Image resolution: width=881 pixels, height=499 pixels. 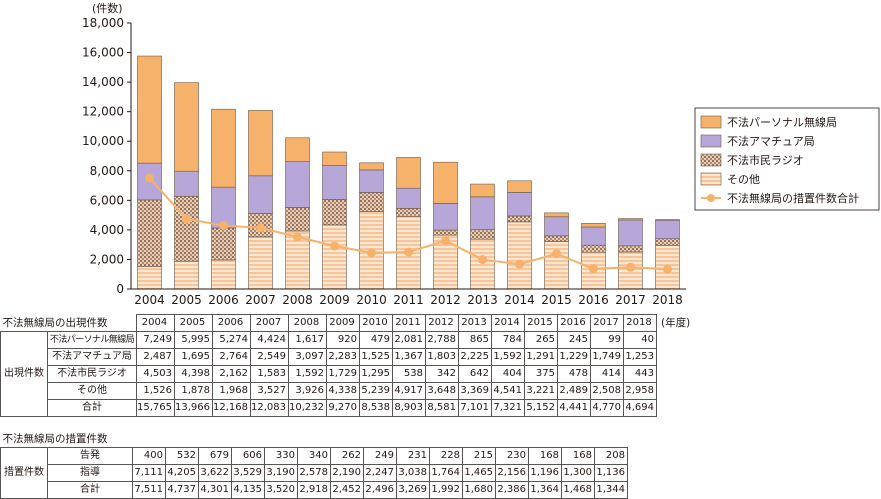 What do you see at coordinates (787, 159) in the screenshot?
I see `legend-box` at bounding box center [787, 159].